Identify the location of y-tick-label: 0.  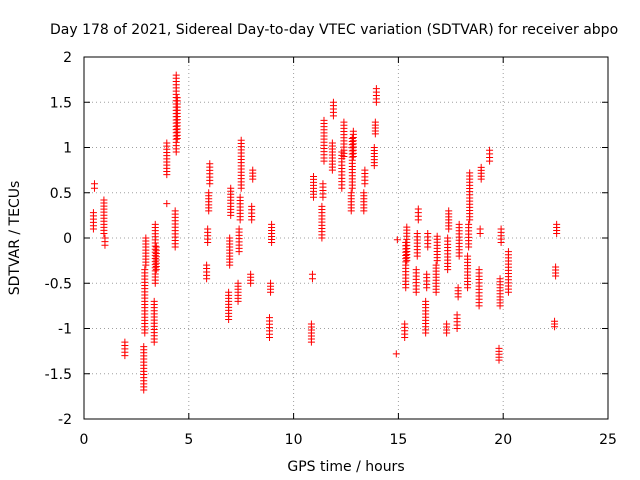
(67, 239).